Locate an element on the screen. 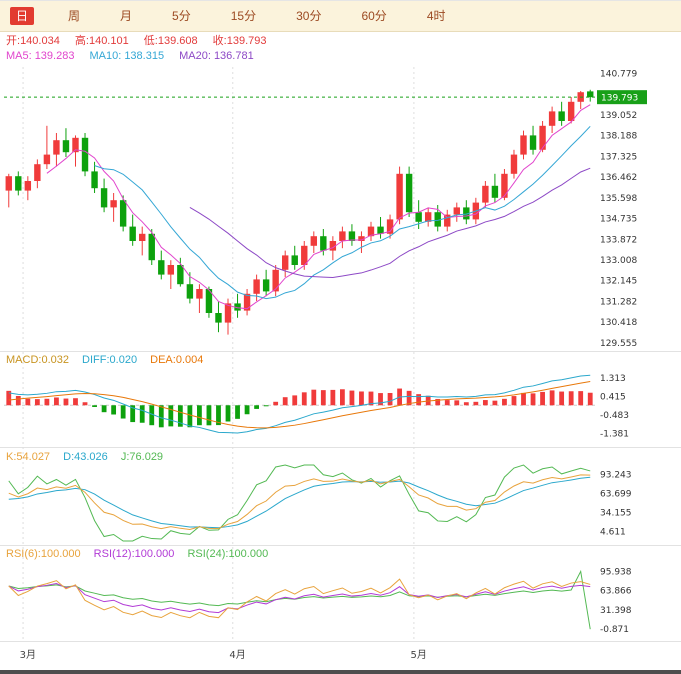 The image size is (681, 674). kdj-k-line is located at coordinates (299, 502).